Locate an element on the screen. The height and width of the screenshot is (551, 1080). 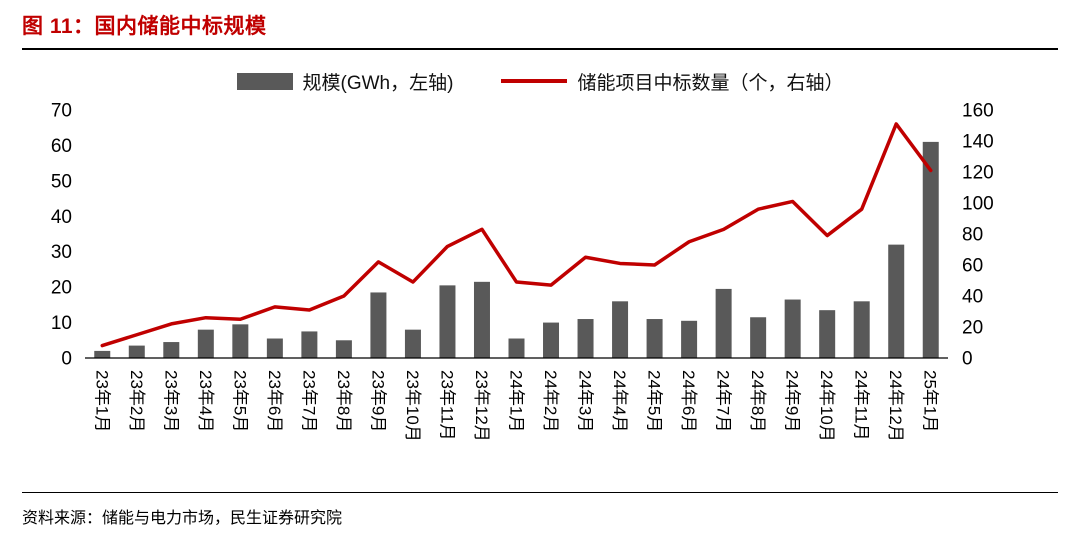
right-axis-tick: 160 is located at coordinates (978, 111).